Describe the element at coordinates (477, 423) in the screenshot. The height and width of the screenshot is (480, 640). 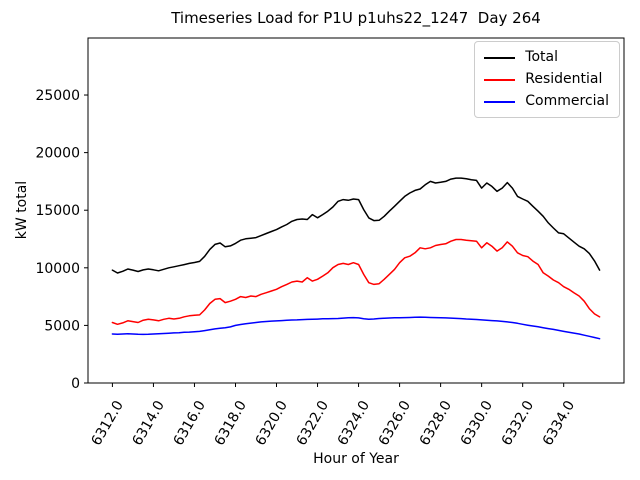
I see `x-tick-label: 6330.0` at that location.